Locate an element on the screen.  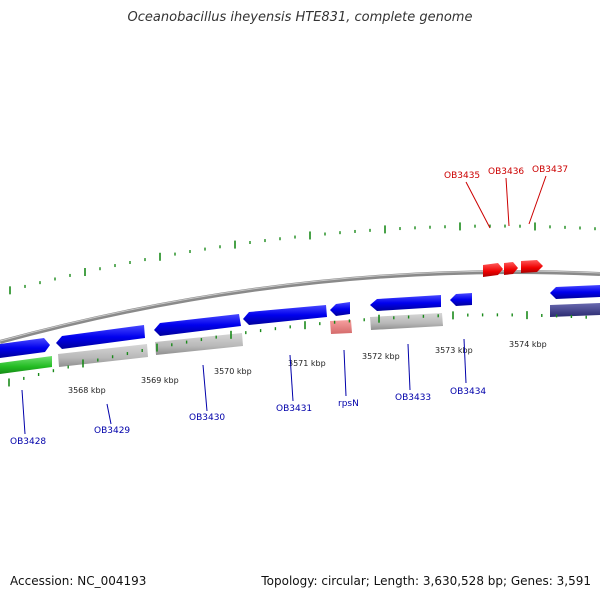
gene-ob3430-reverse is located at coordinates (199, 344).